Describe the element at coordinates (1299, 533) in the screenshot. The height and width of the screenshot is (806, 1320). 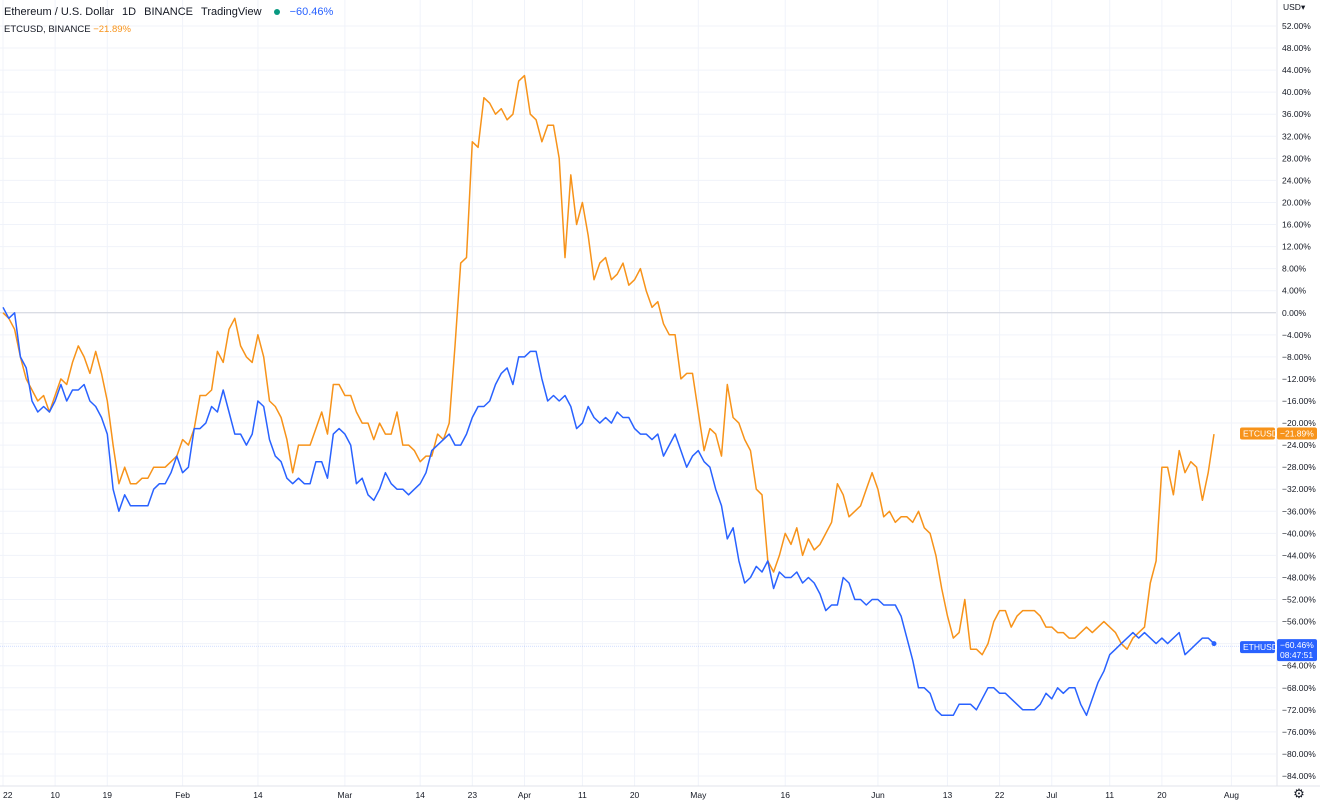
I see `y-tick-label: −40.00%` at that location.